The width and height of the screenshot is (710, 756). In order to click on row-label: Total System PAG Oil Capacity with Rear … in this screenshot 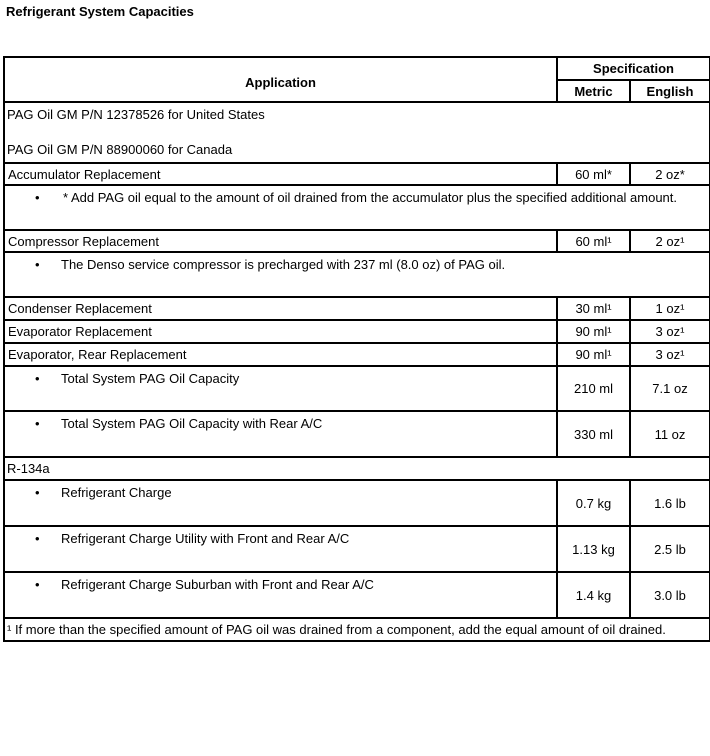, I will do `click(192, 423)`.